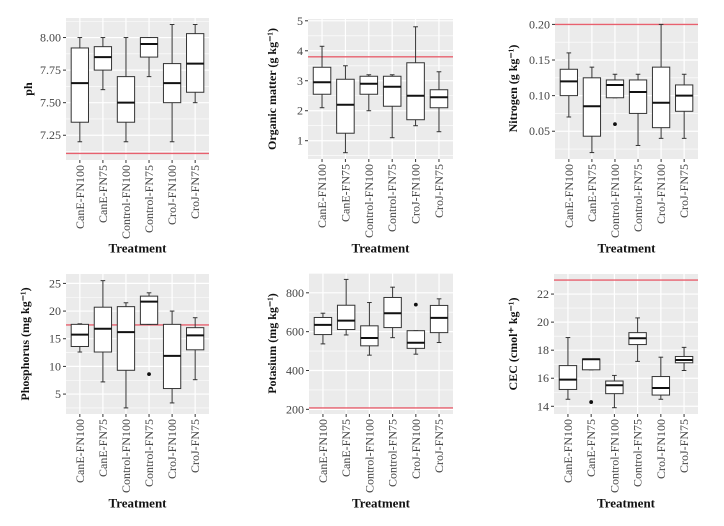 Image resolution: width=724 pixels, height=526 pixels. I want to click on y-tick-label: 18, so click(543, 350).